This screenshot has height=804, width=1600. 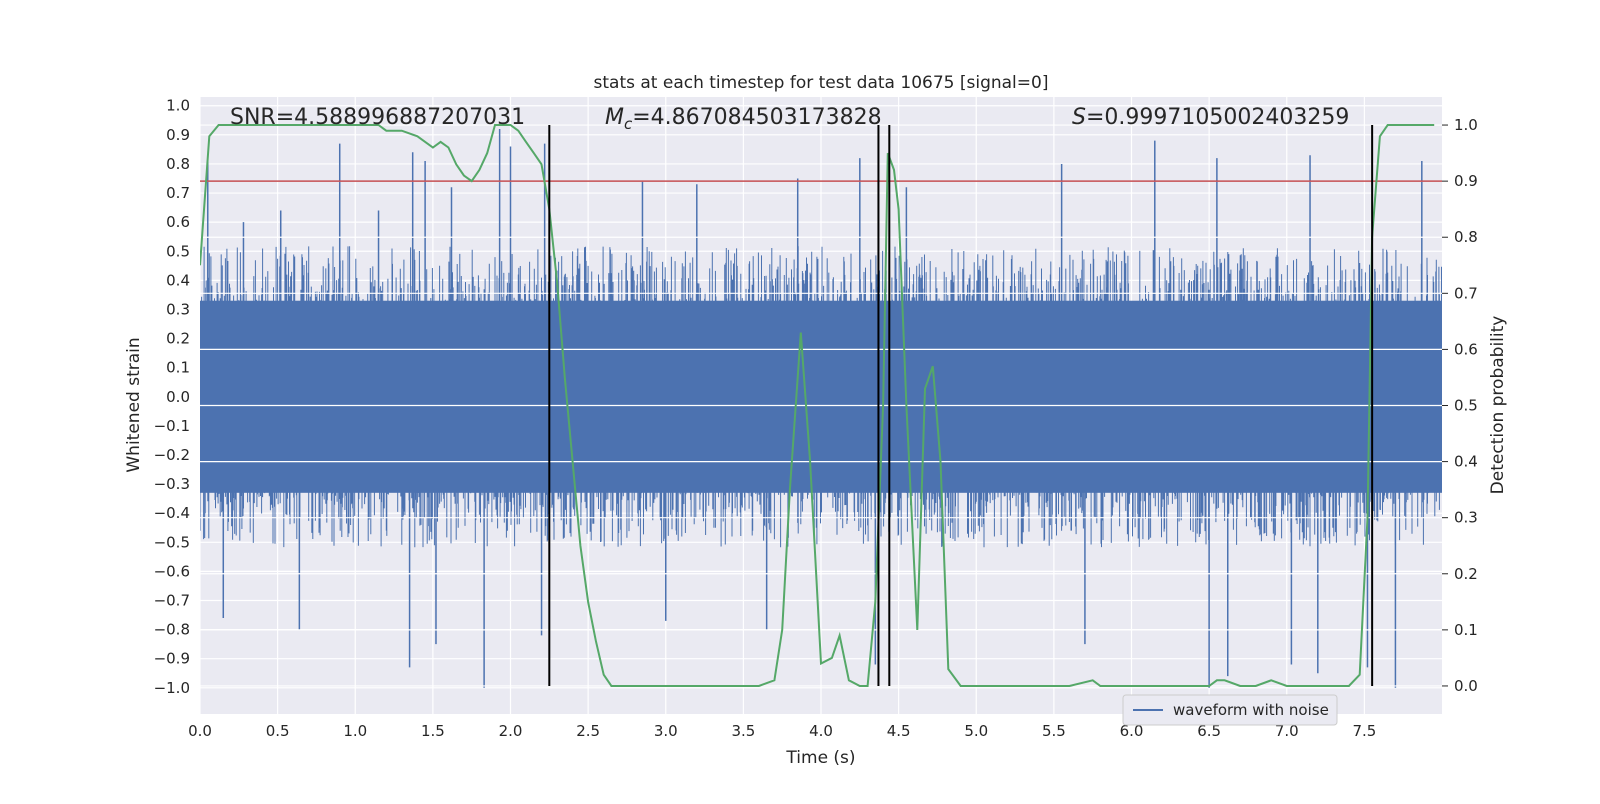 I want to click on y-axis-right-label: Detection probability, so click(x=1498, y=405).